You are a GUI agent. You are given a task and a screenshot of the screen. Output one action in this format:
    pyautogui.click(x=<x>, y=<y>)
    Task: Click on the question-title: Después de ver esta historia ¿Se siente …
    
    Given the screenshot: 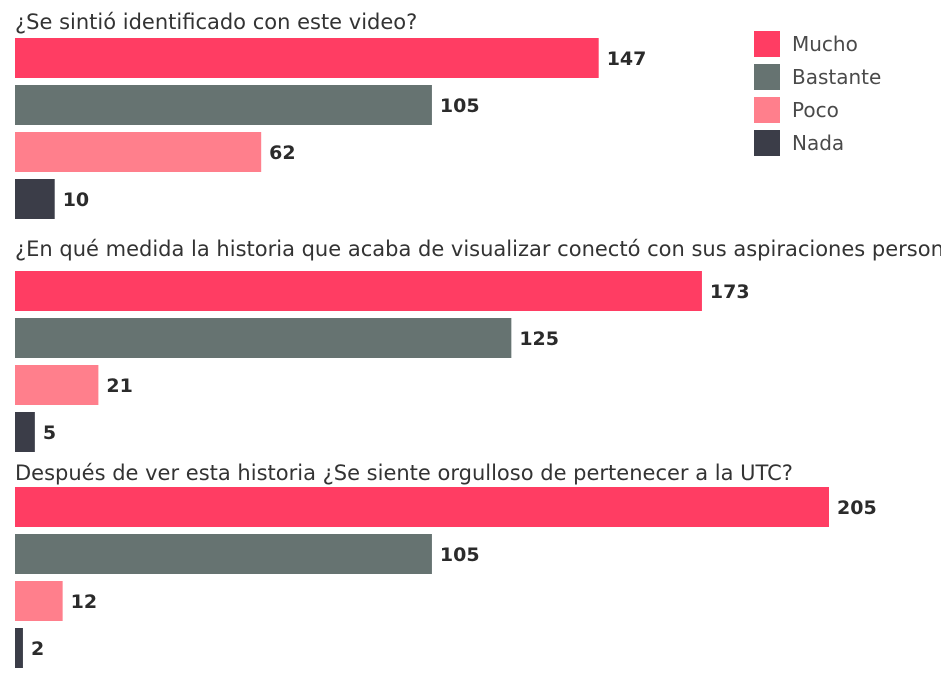 What is the action you would take?
    pyautogui.click(x=404, y=473)
    